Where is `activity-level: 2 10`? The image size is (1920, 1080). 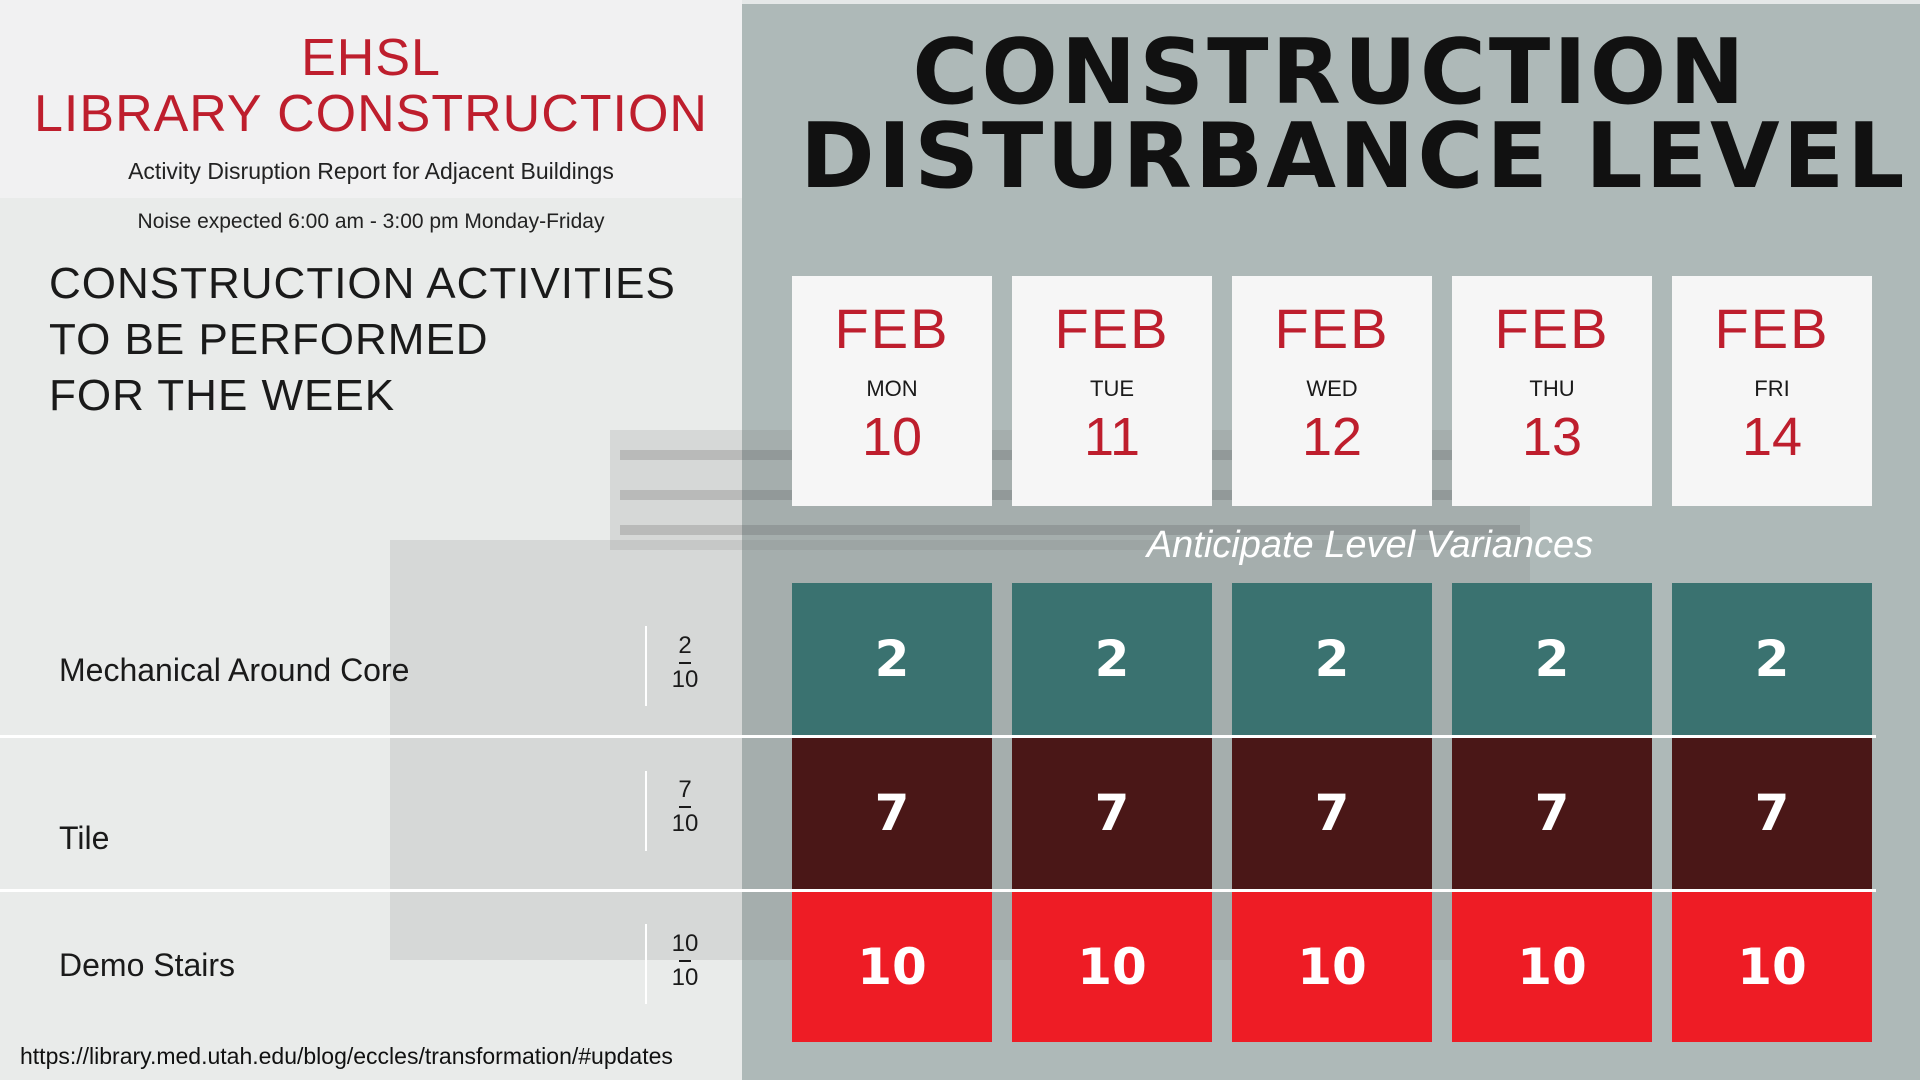 activity-level: 2 10 is located at coordinates (685, 663).